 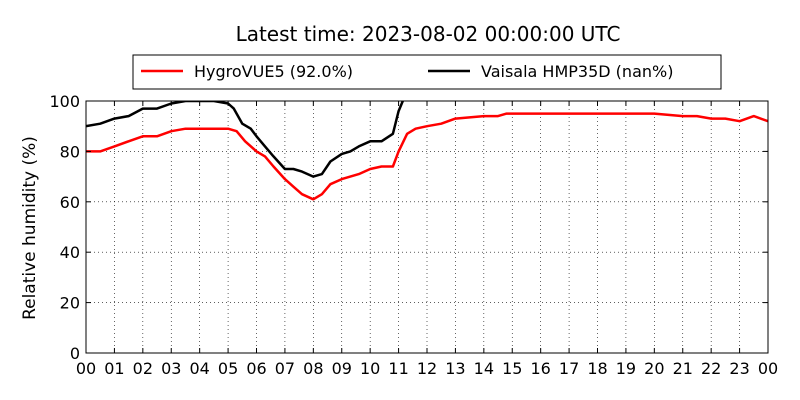 What do you see at coordinates (512, 368) in the screenshot?
I see `x-tick-label: 15` at bounding box center [512, 368].